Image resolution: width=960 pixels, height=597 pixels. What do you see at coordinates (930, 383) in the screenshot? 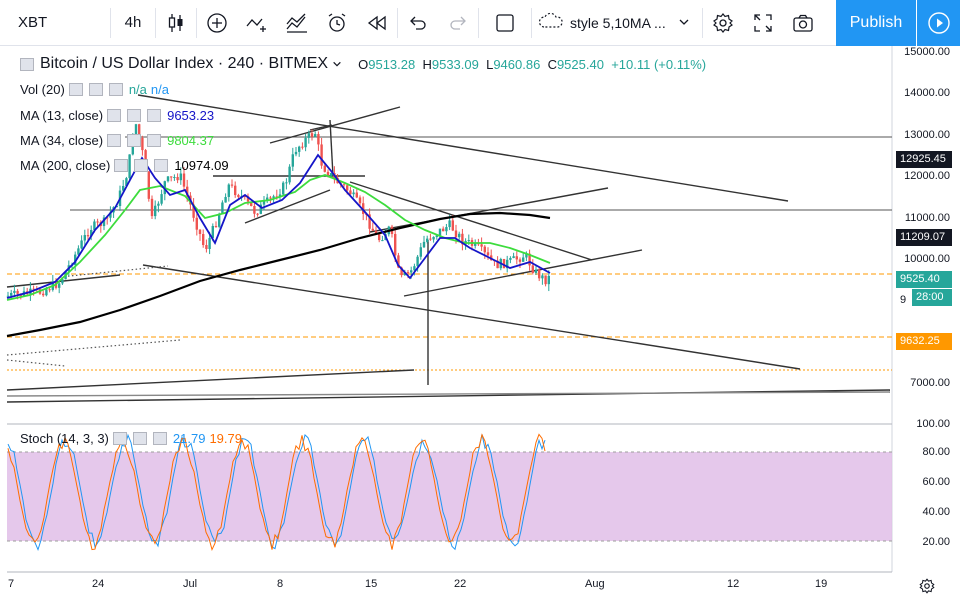
I see `price-axis-label: 7000.00` at bounding box center [930, 383].